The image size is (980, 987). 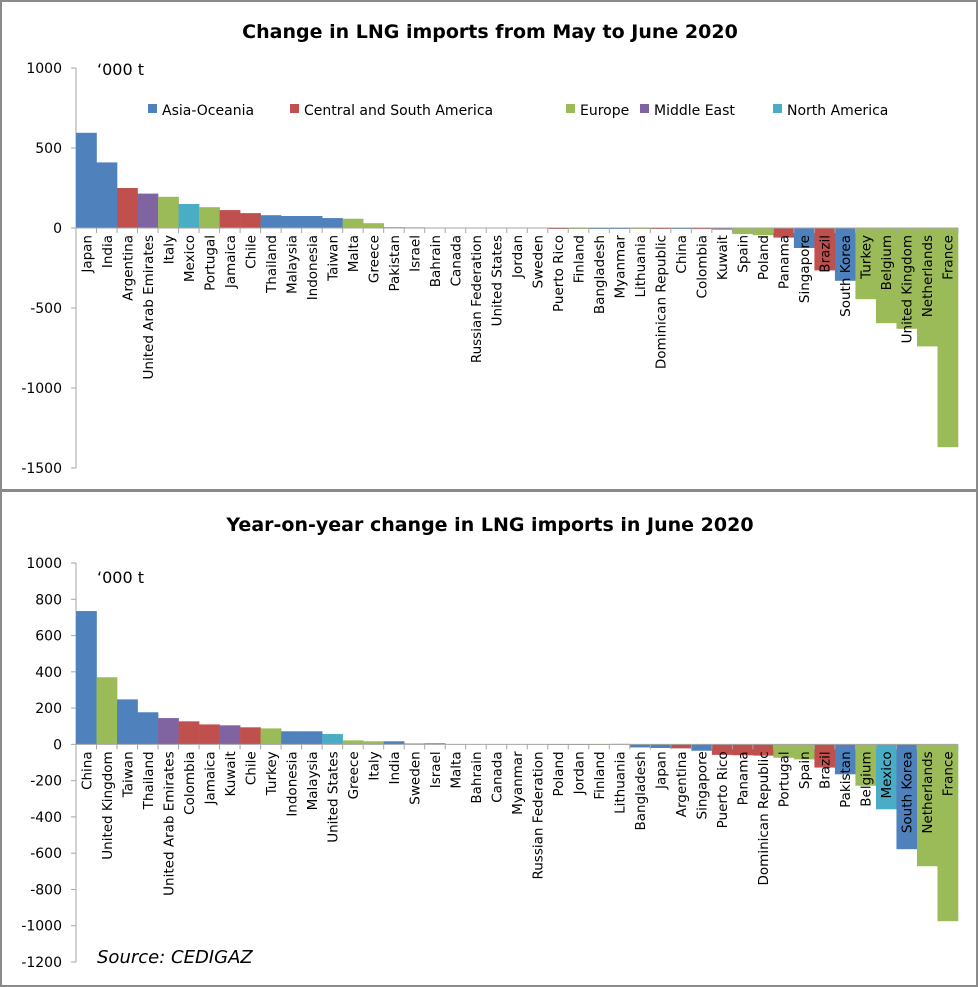 I want to click on chart2-bar-united-arab-emirates, so click(x=168, y=731).